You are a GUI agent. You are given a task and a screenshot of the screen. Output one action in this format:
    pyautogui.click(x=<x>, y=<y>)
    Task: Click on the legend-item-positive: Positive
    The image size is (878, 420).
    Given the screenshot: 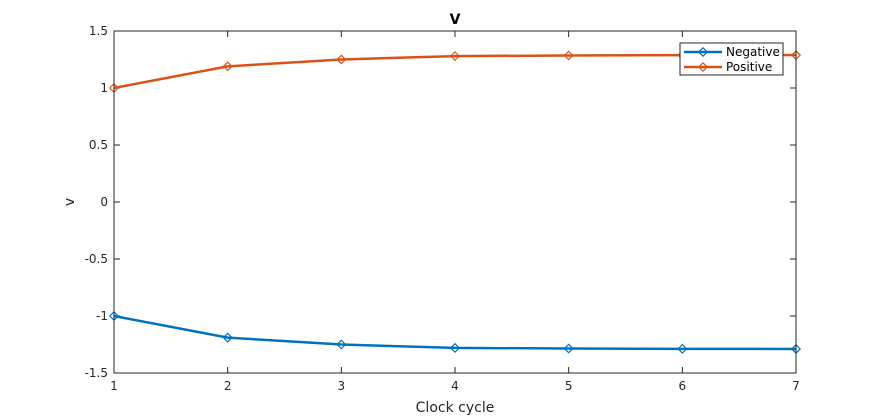 What is the action you would take?
    pyautogui.click(x=728, y=67)
    